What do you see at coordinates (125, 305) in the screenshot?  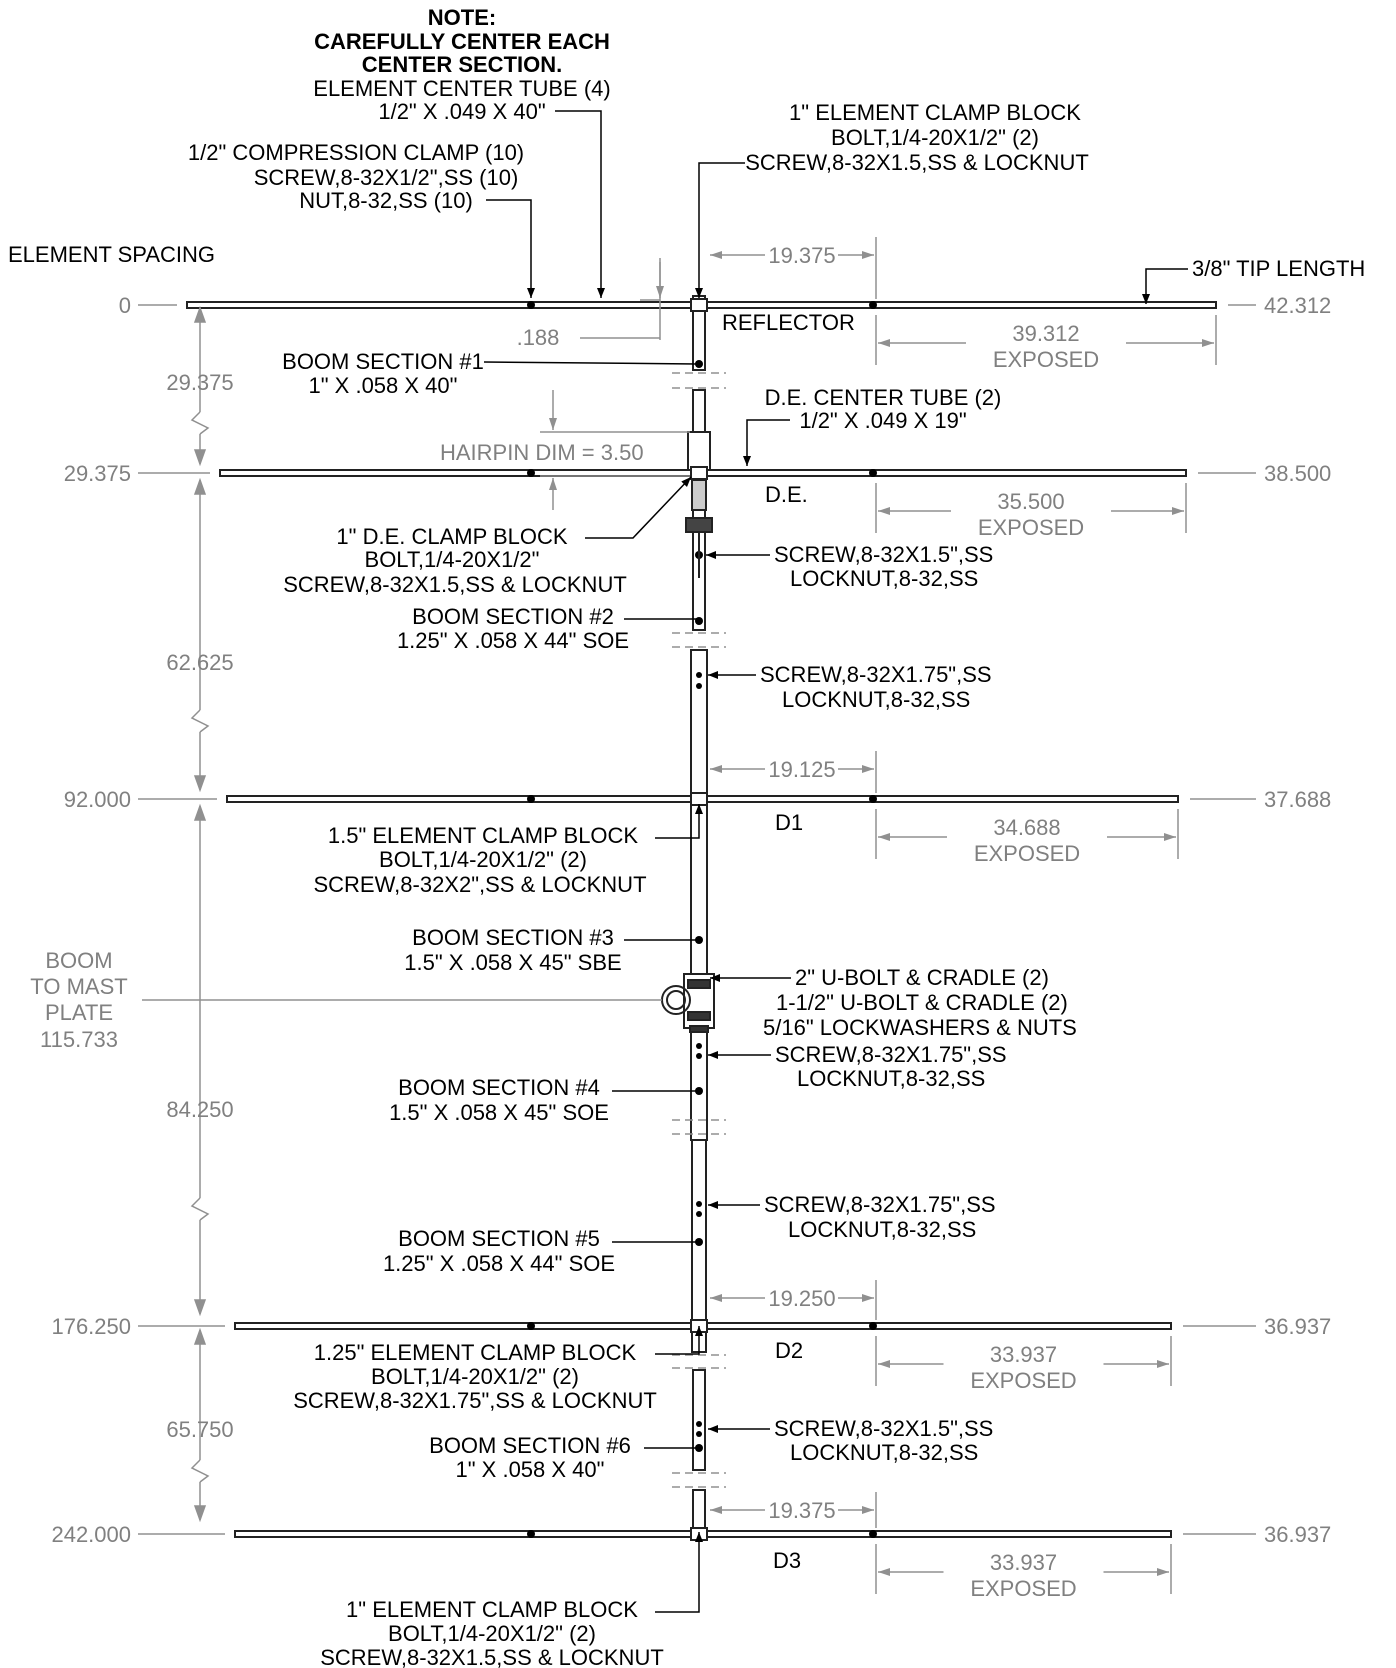 I see `element-position: 0` at bounding box center [125, 305].